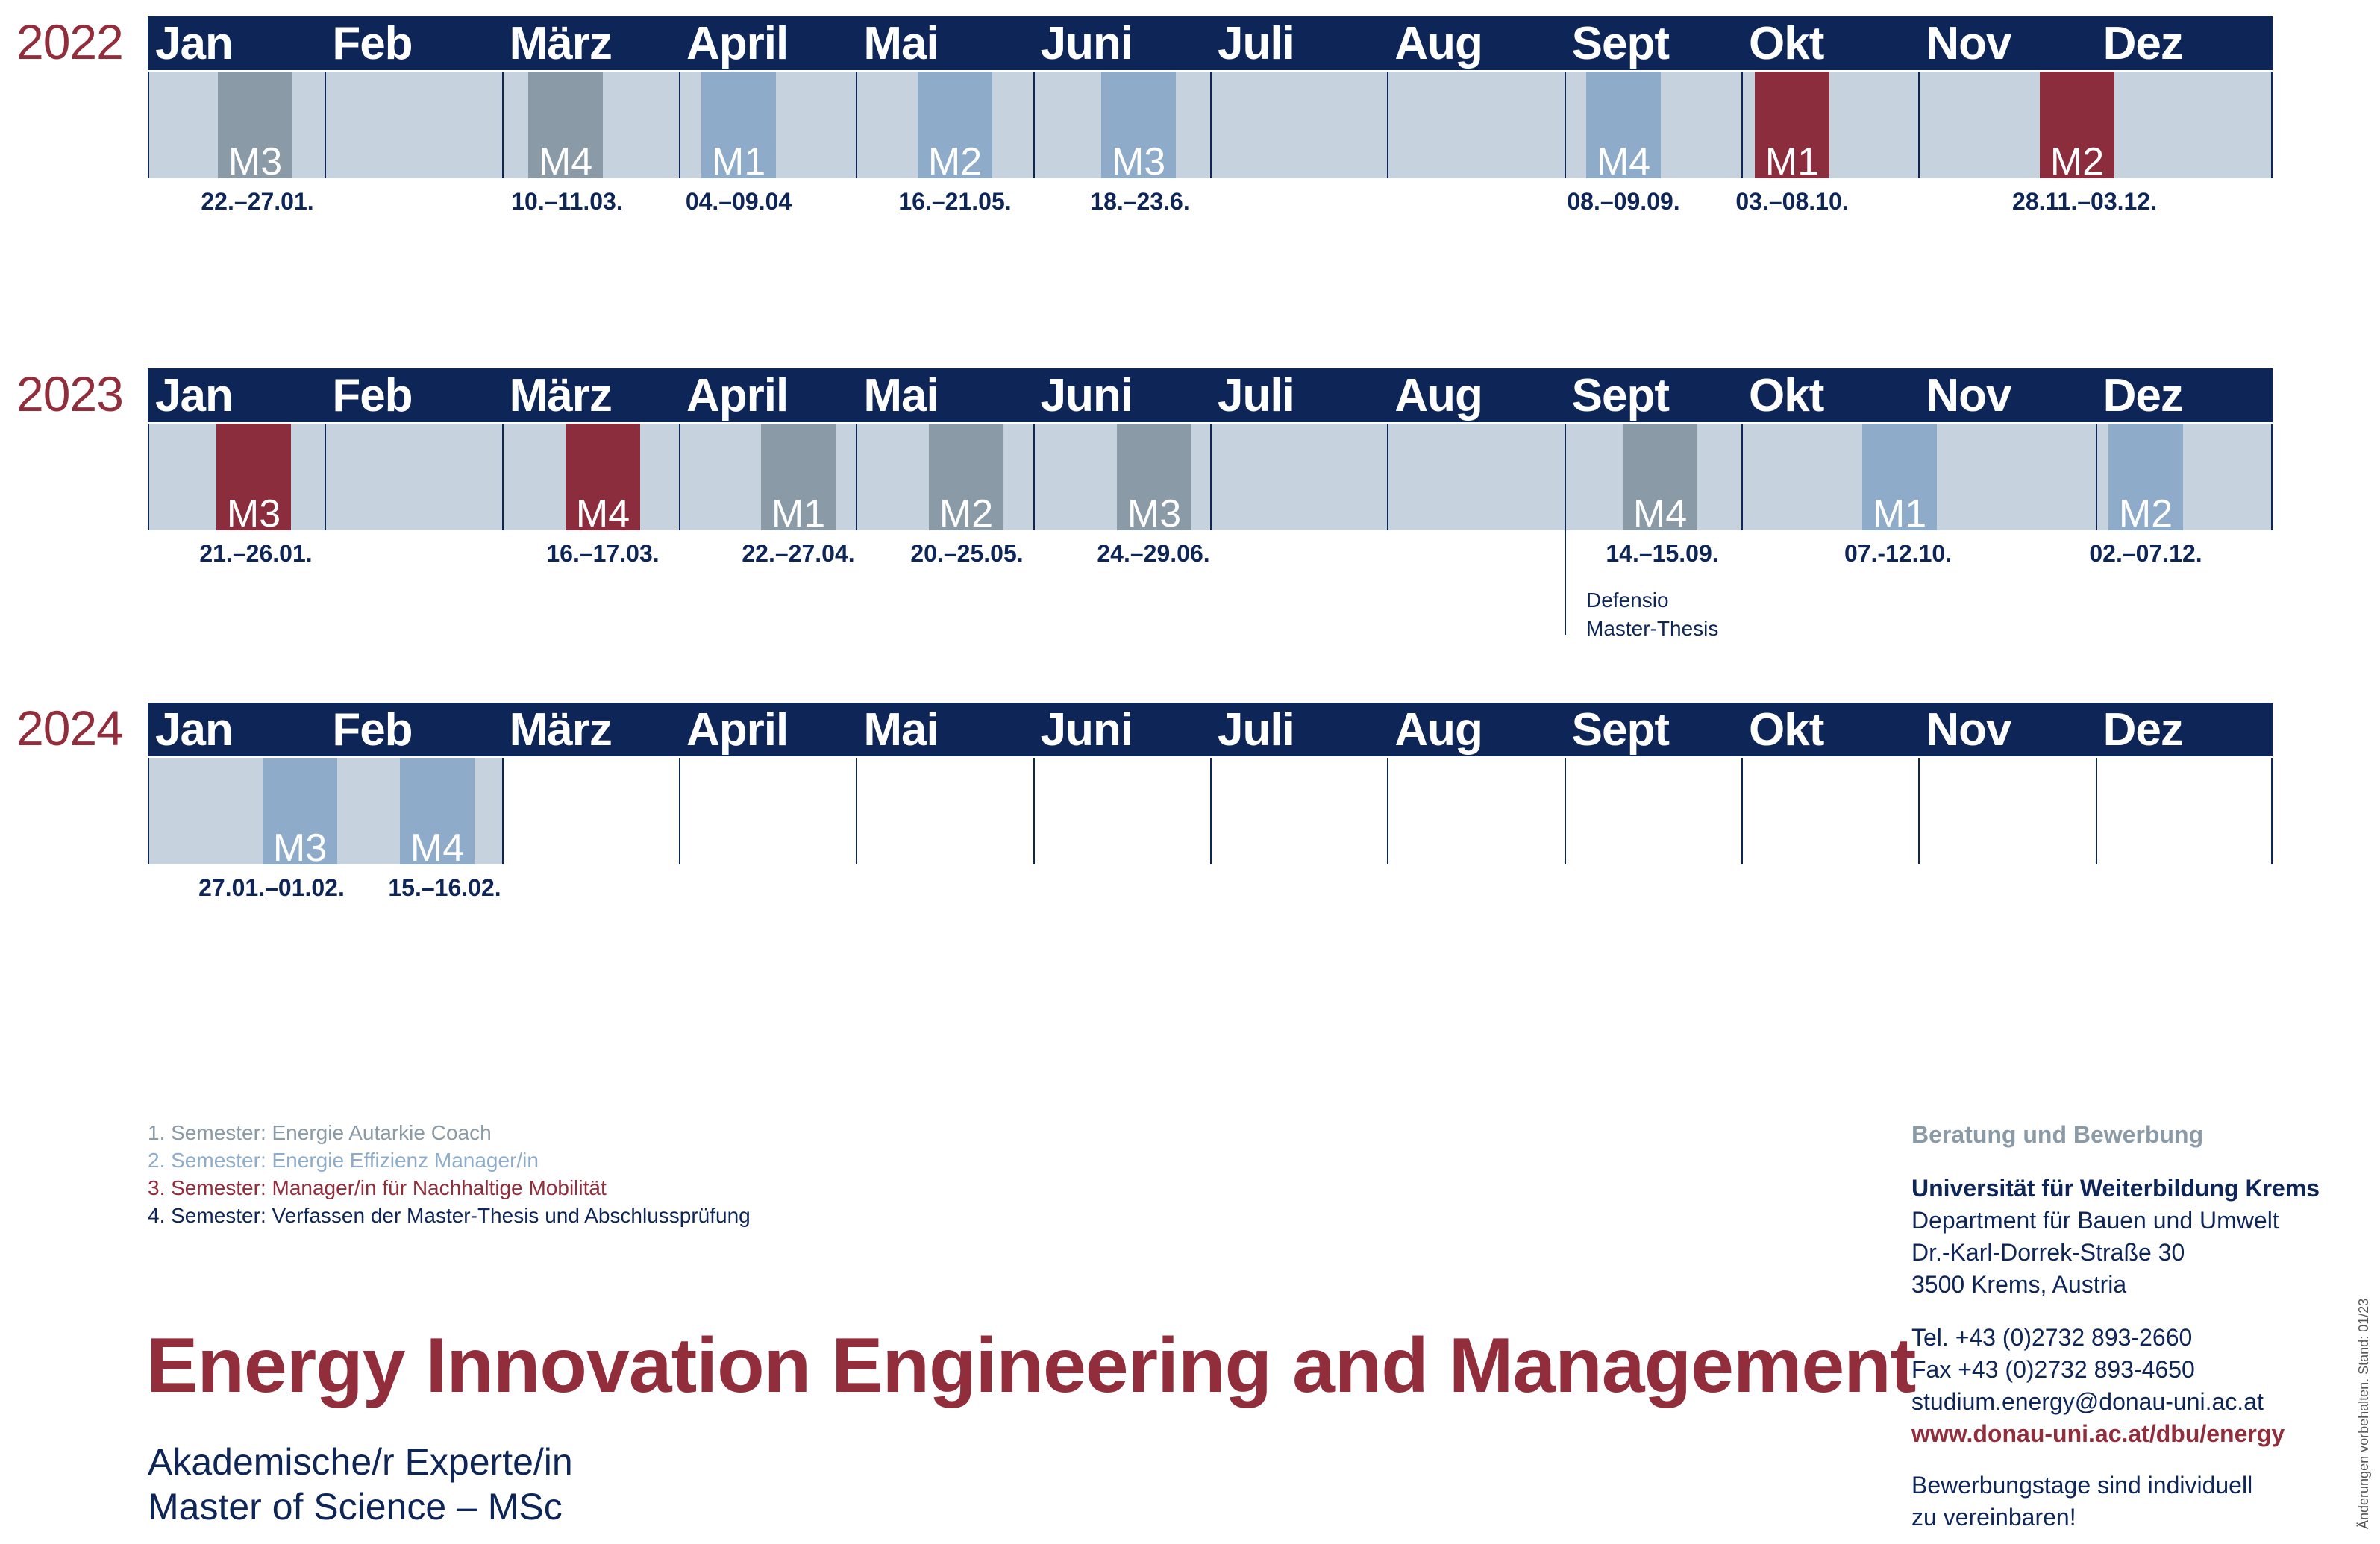  Describe the element at coordinates (2095, 1221) in the screenshot. I see `contact-dept: Department für Bauen und Umwelt` at that location.